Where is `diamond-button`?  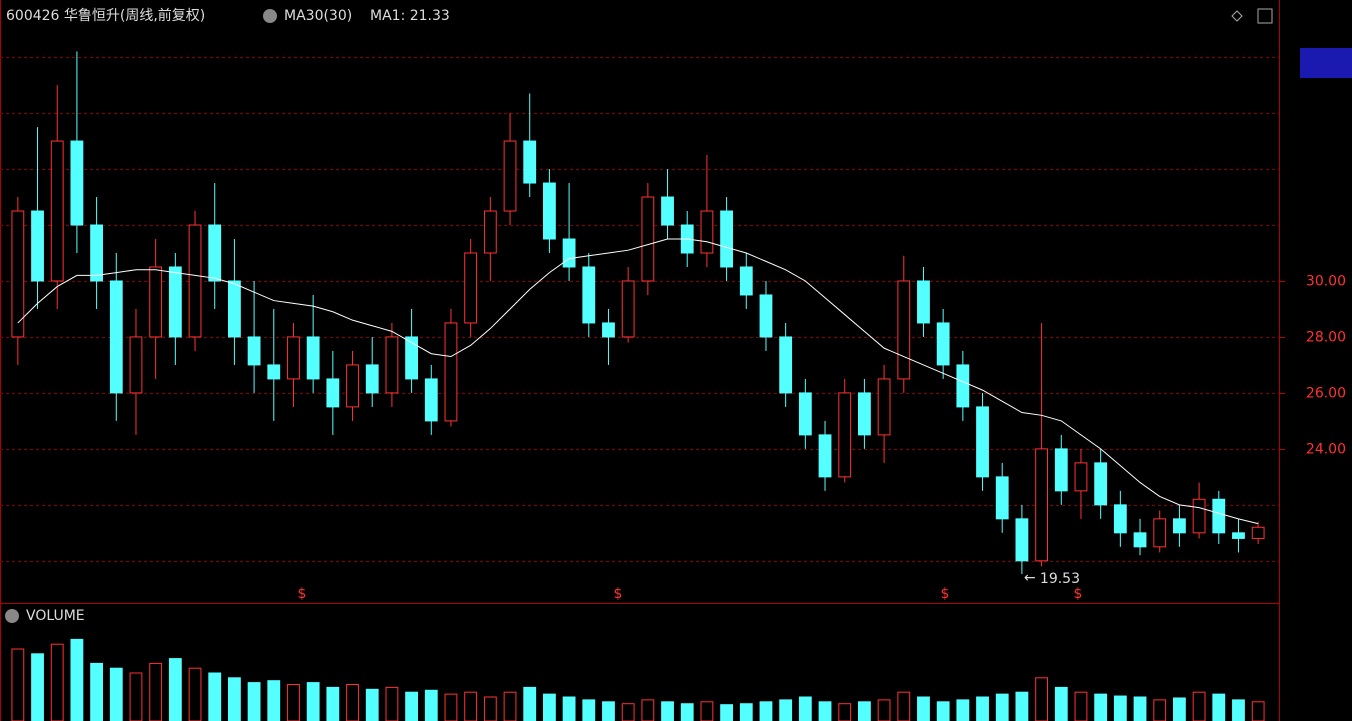
diamond-button is located at coordinates (1237, 16).